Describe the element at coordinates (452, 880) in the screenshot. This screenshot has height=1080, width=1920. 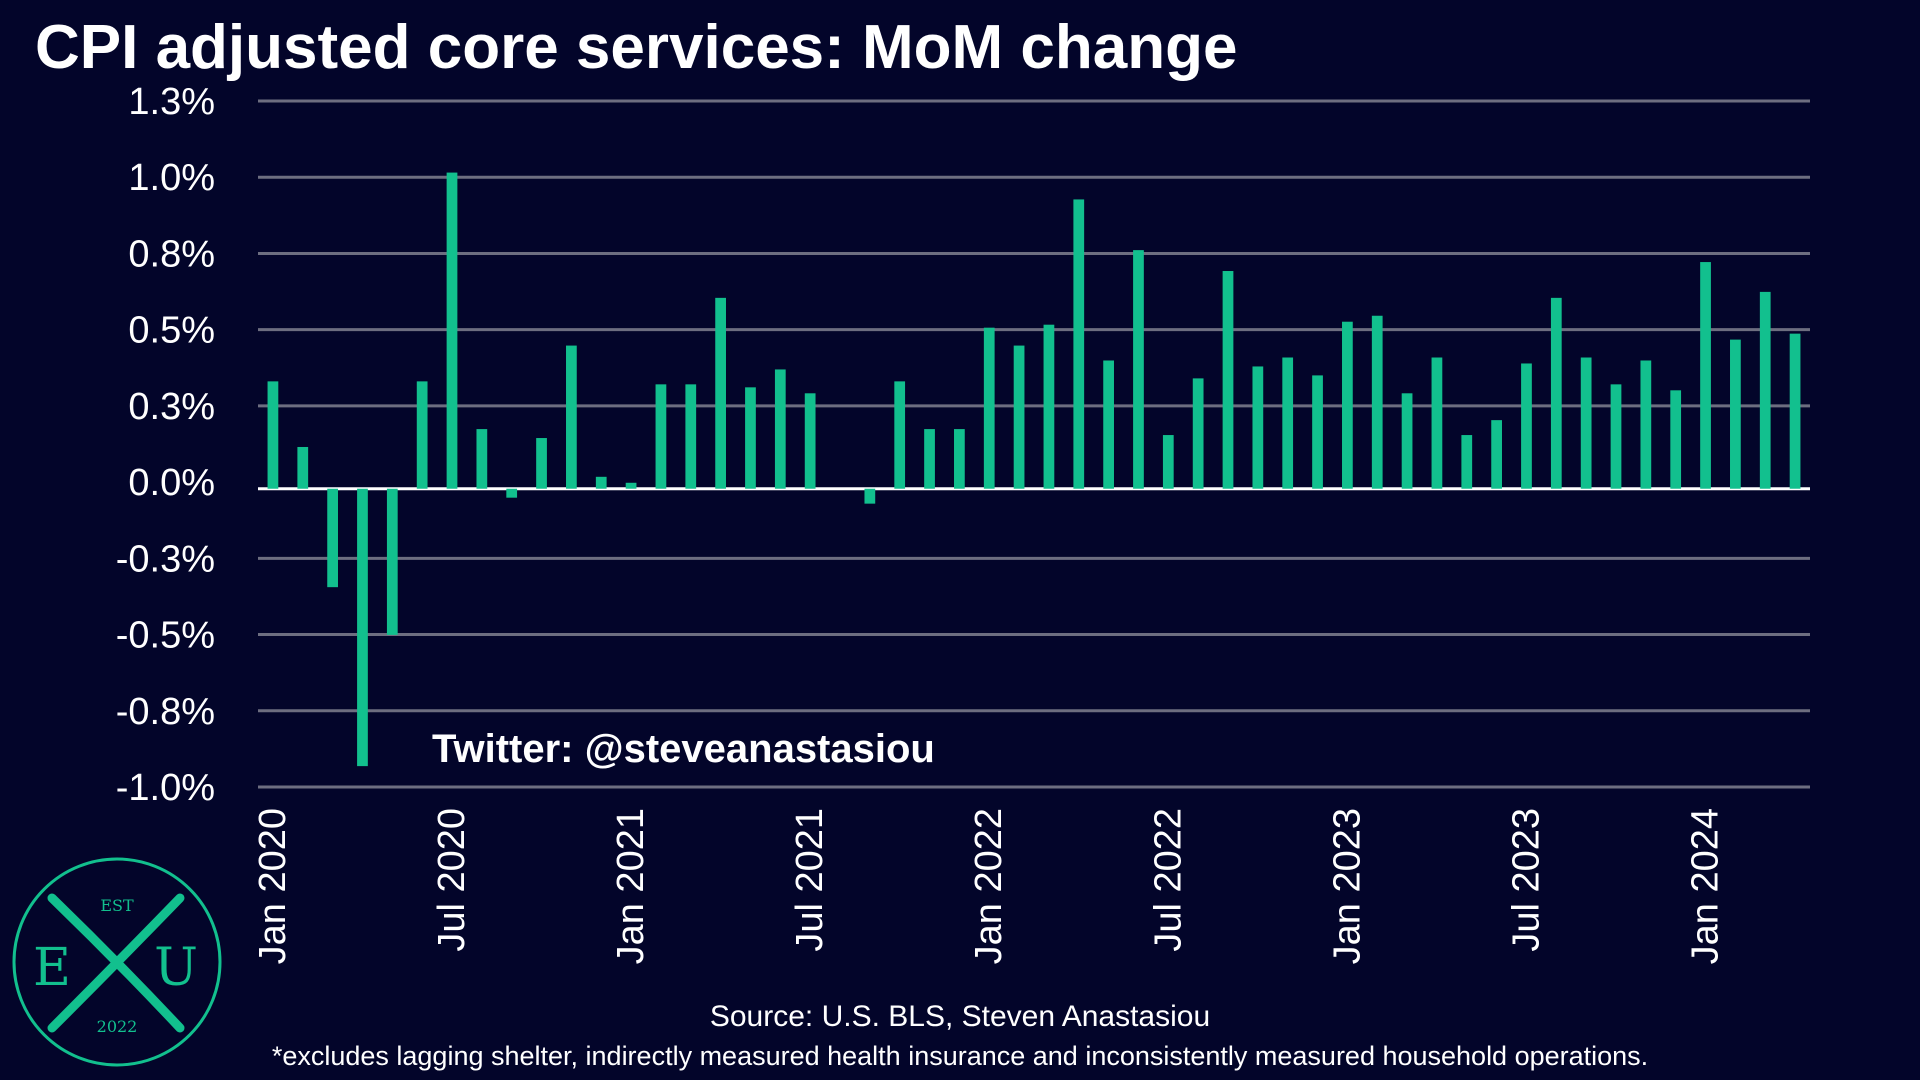
I see `x-tick-label: Jul 2020` at that location.